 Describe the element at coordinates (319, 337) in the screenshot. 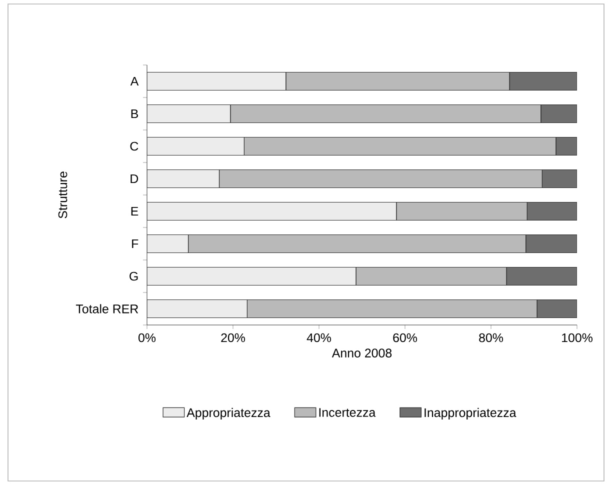

I see `x-tick-label: 40%` at that location.